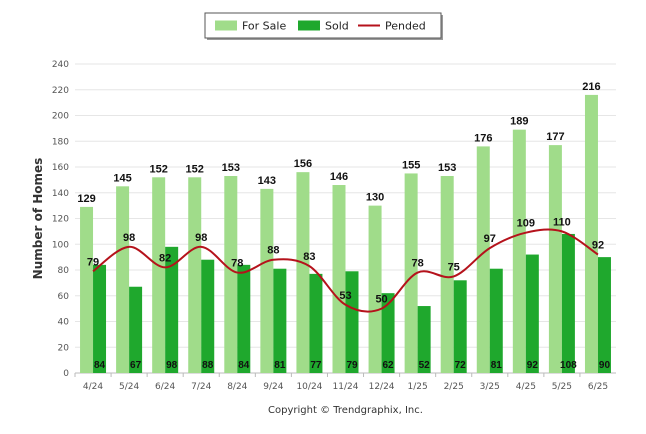 The height and width of the screenshot is (434, 646). Describe the element at coordinates (533, 365) in the screenshot. I see `label-sold: 92` at that location.